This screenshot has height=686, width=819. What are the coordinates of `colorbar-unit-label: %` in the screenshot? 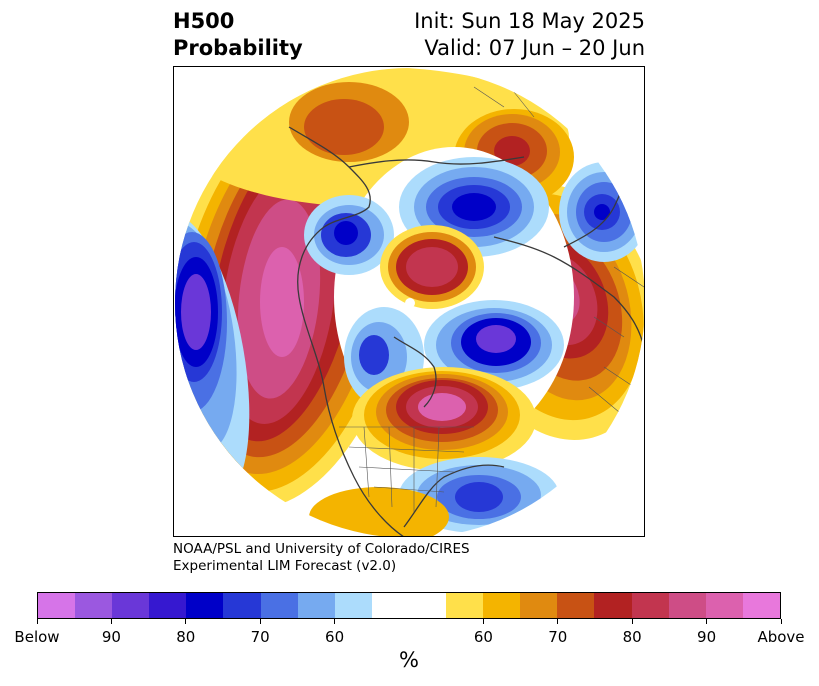 It's located at (409, 660).